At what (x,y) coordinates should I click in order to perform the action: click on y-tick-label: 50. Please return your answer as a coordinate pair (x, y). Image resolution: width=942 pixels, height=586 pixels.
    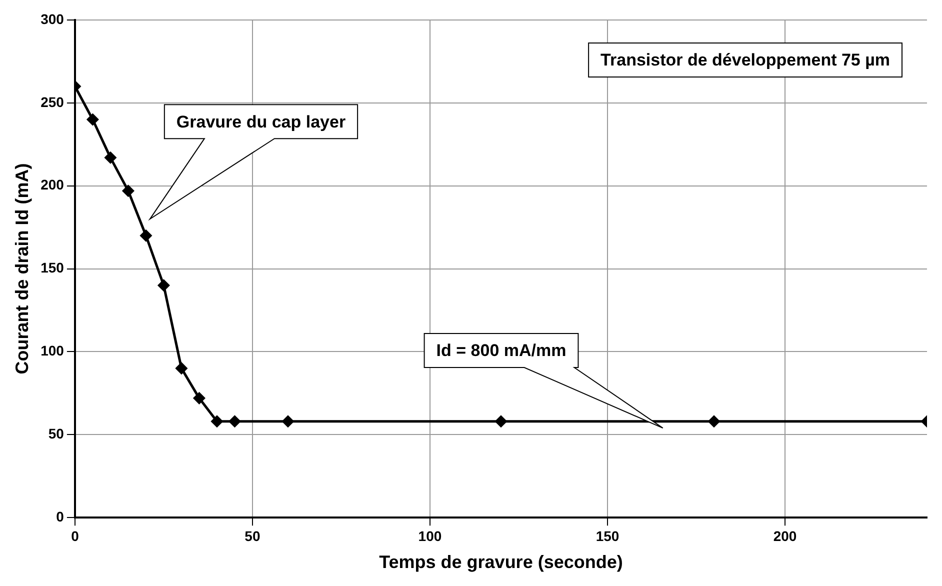
    Looking at the image, I should click on (56, 434).